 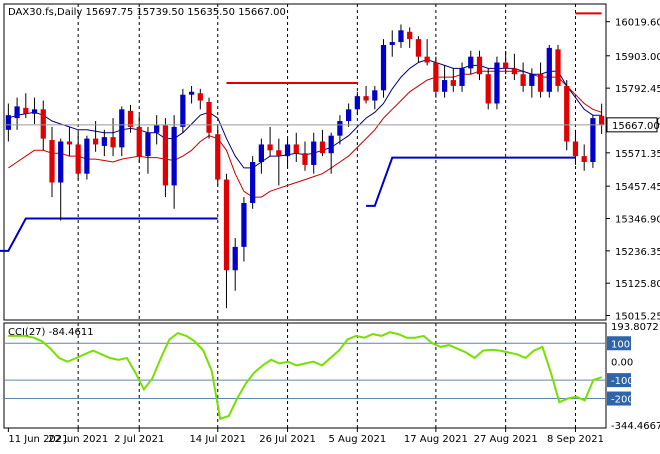 I want to click on current-price-tag, so click(x=632, y=125).